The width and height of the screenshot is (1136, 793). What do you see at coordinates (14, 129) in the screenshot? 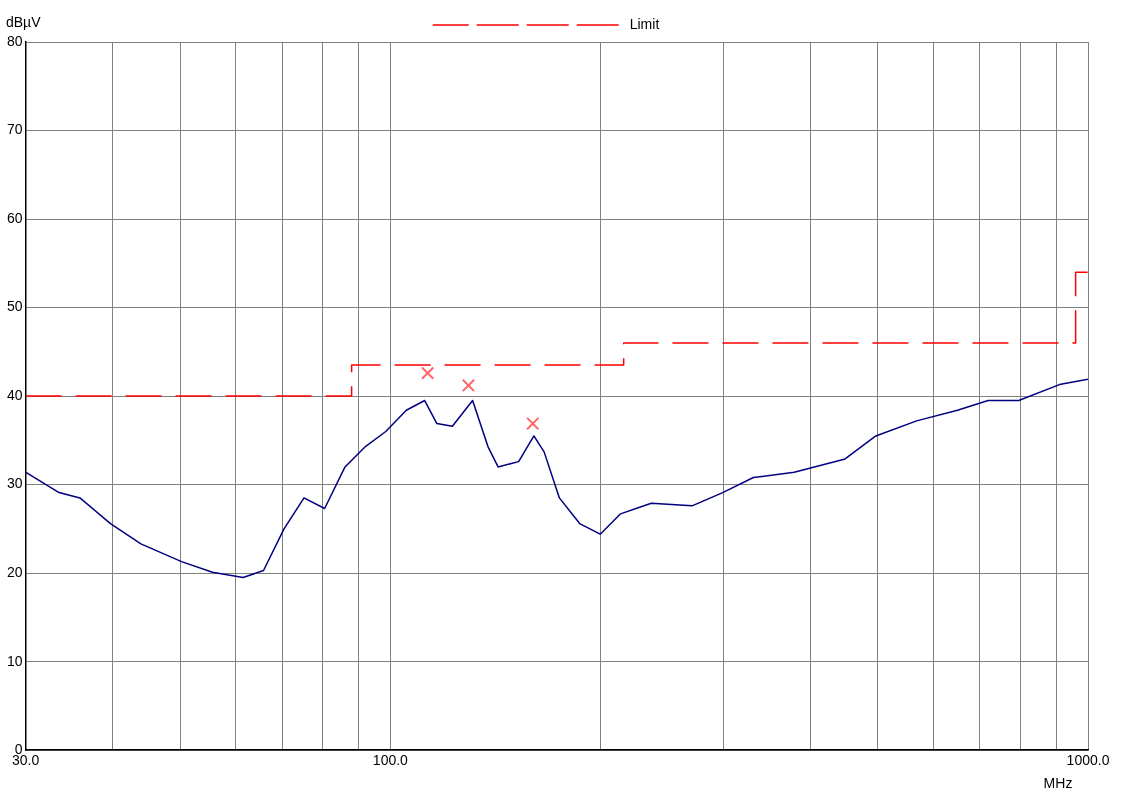
I see `y-tick-label: 70` at bounding box center [14, 129].